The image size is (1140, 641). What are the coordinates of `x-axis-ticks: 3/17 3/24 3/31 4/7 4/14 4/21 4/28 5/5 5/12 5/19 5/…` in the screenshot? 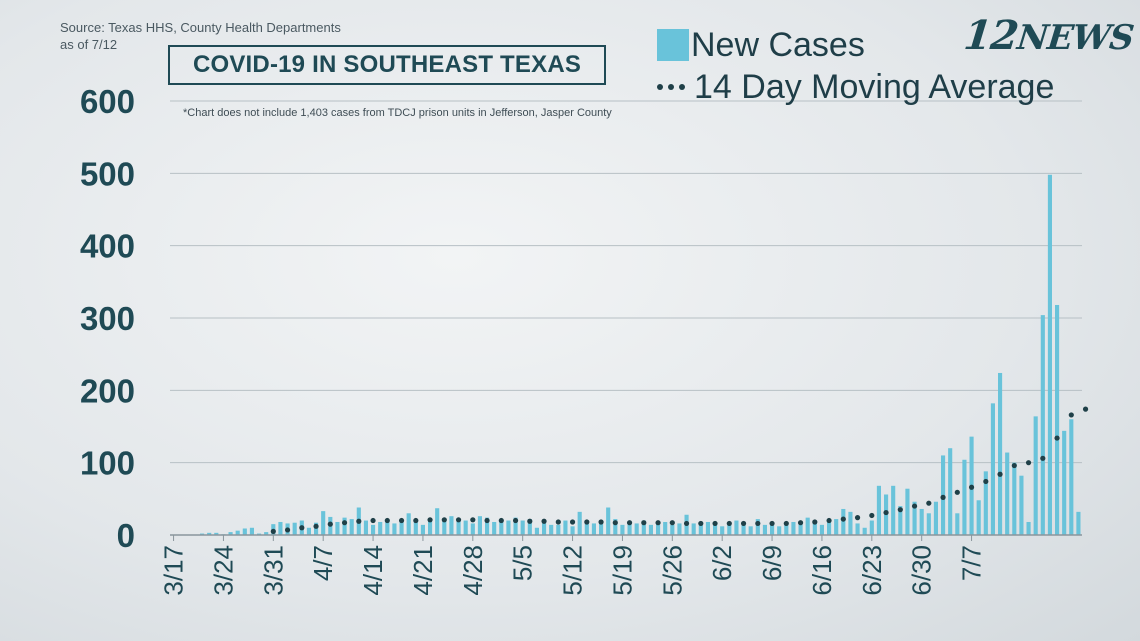 It's located at (573, 565).